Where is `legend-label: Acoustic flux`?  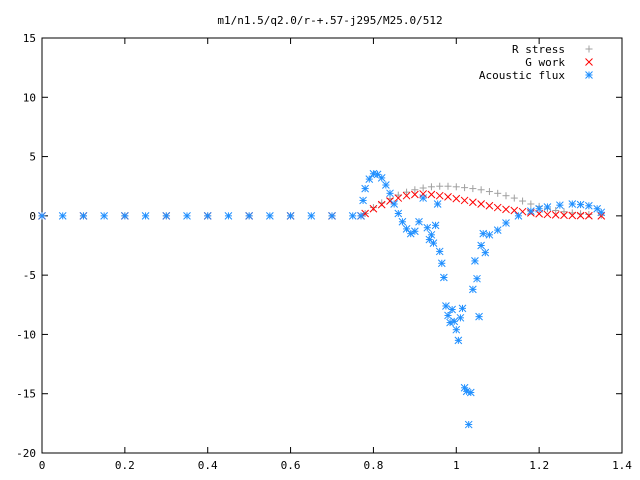
legend-label: Acoustic flux is located at coordinates (522, 75).